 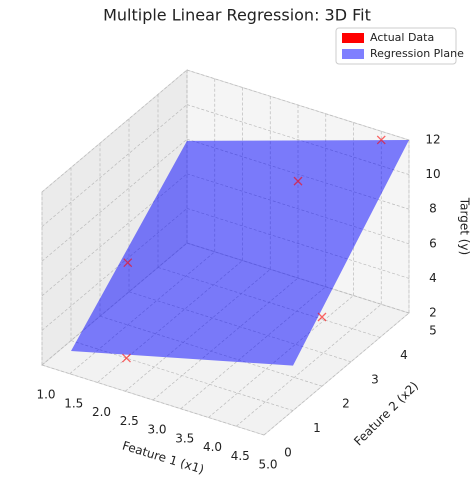 What do you see at coordinates (212, 447) in the screenshot?
I see `x-tick-label: 4.0` at bounding box center [212, 447].